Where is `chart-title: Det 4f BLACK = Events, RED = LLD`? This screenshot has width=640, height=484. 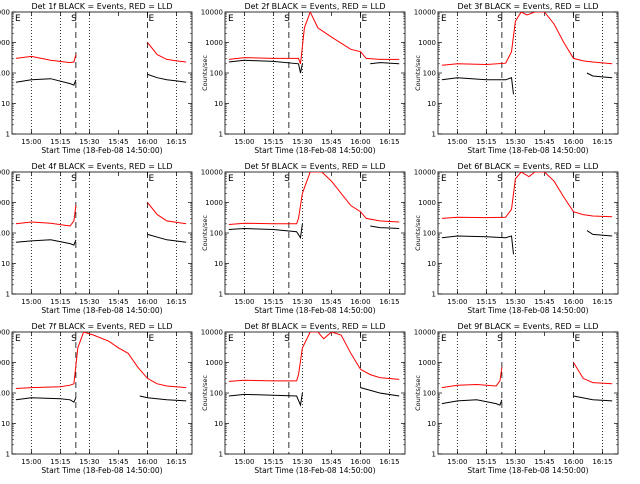
chart-title: Det 4f BLACK = Events, RED = LLD is located at coordinates (101, 166).